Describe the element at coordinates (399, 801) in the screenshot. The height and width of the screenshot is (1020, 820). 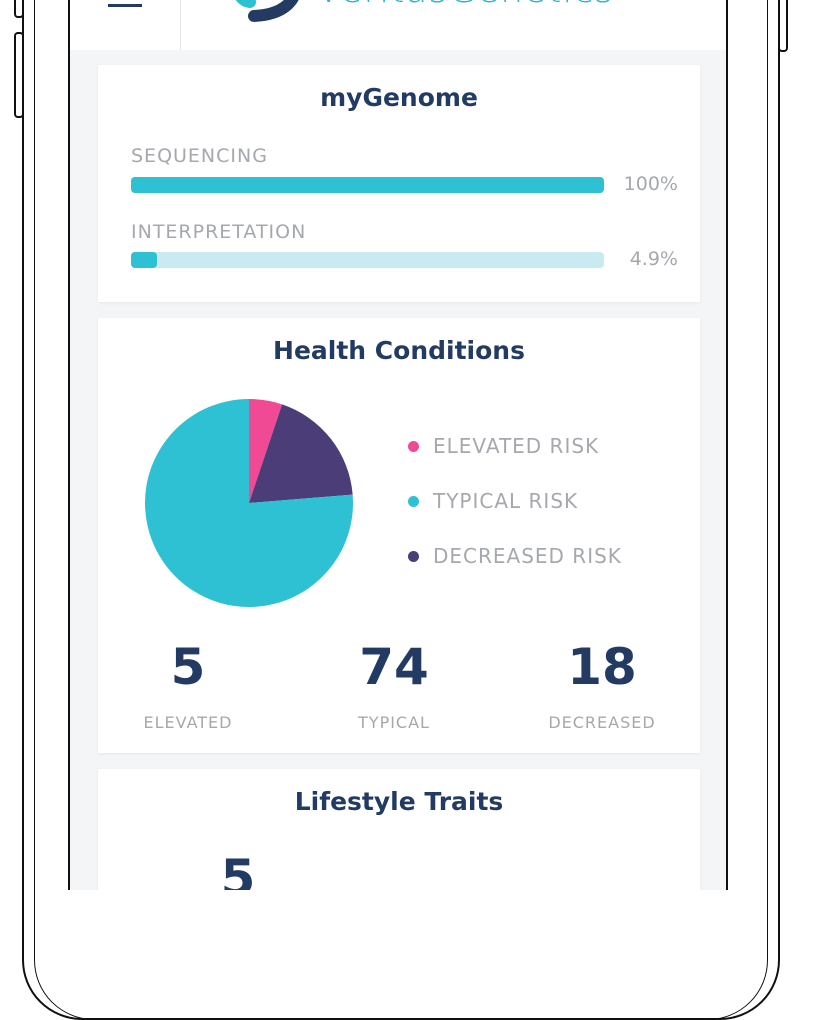
I see `card-title: Lifestyle Traits` at that location.